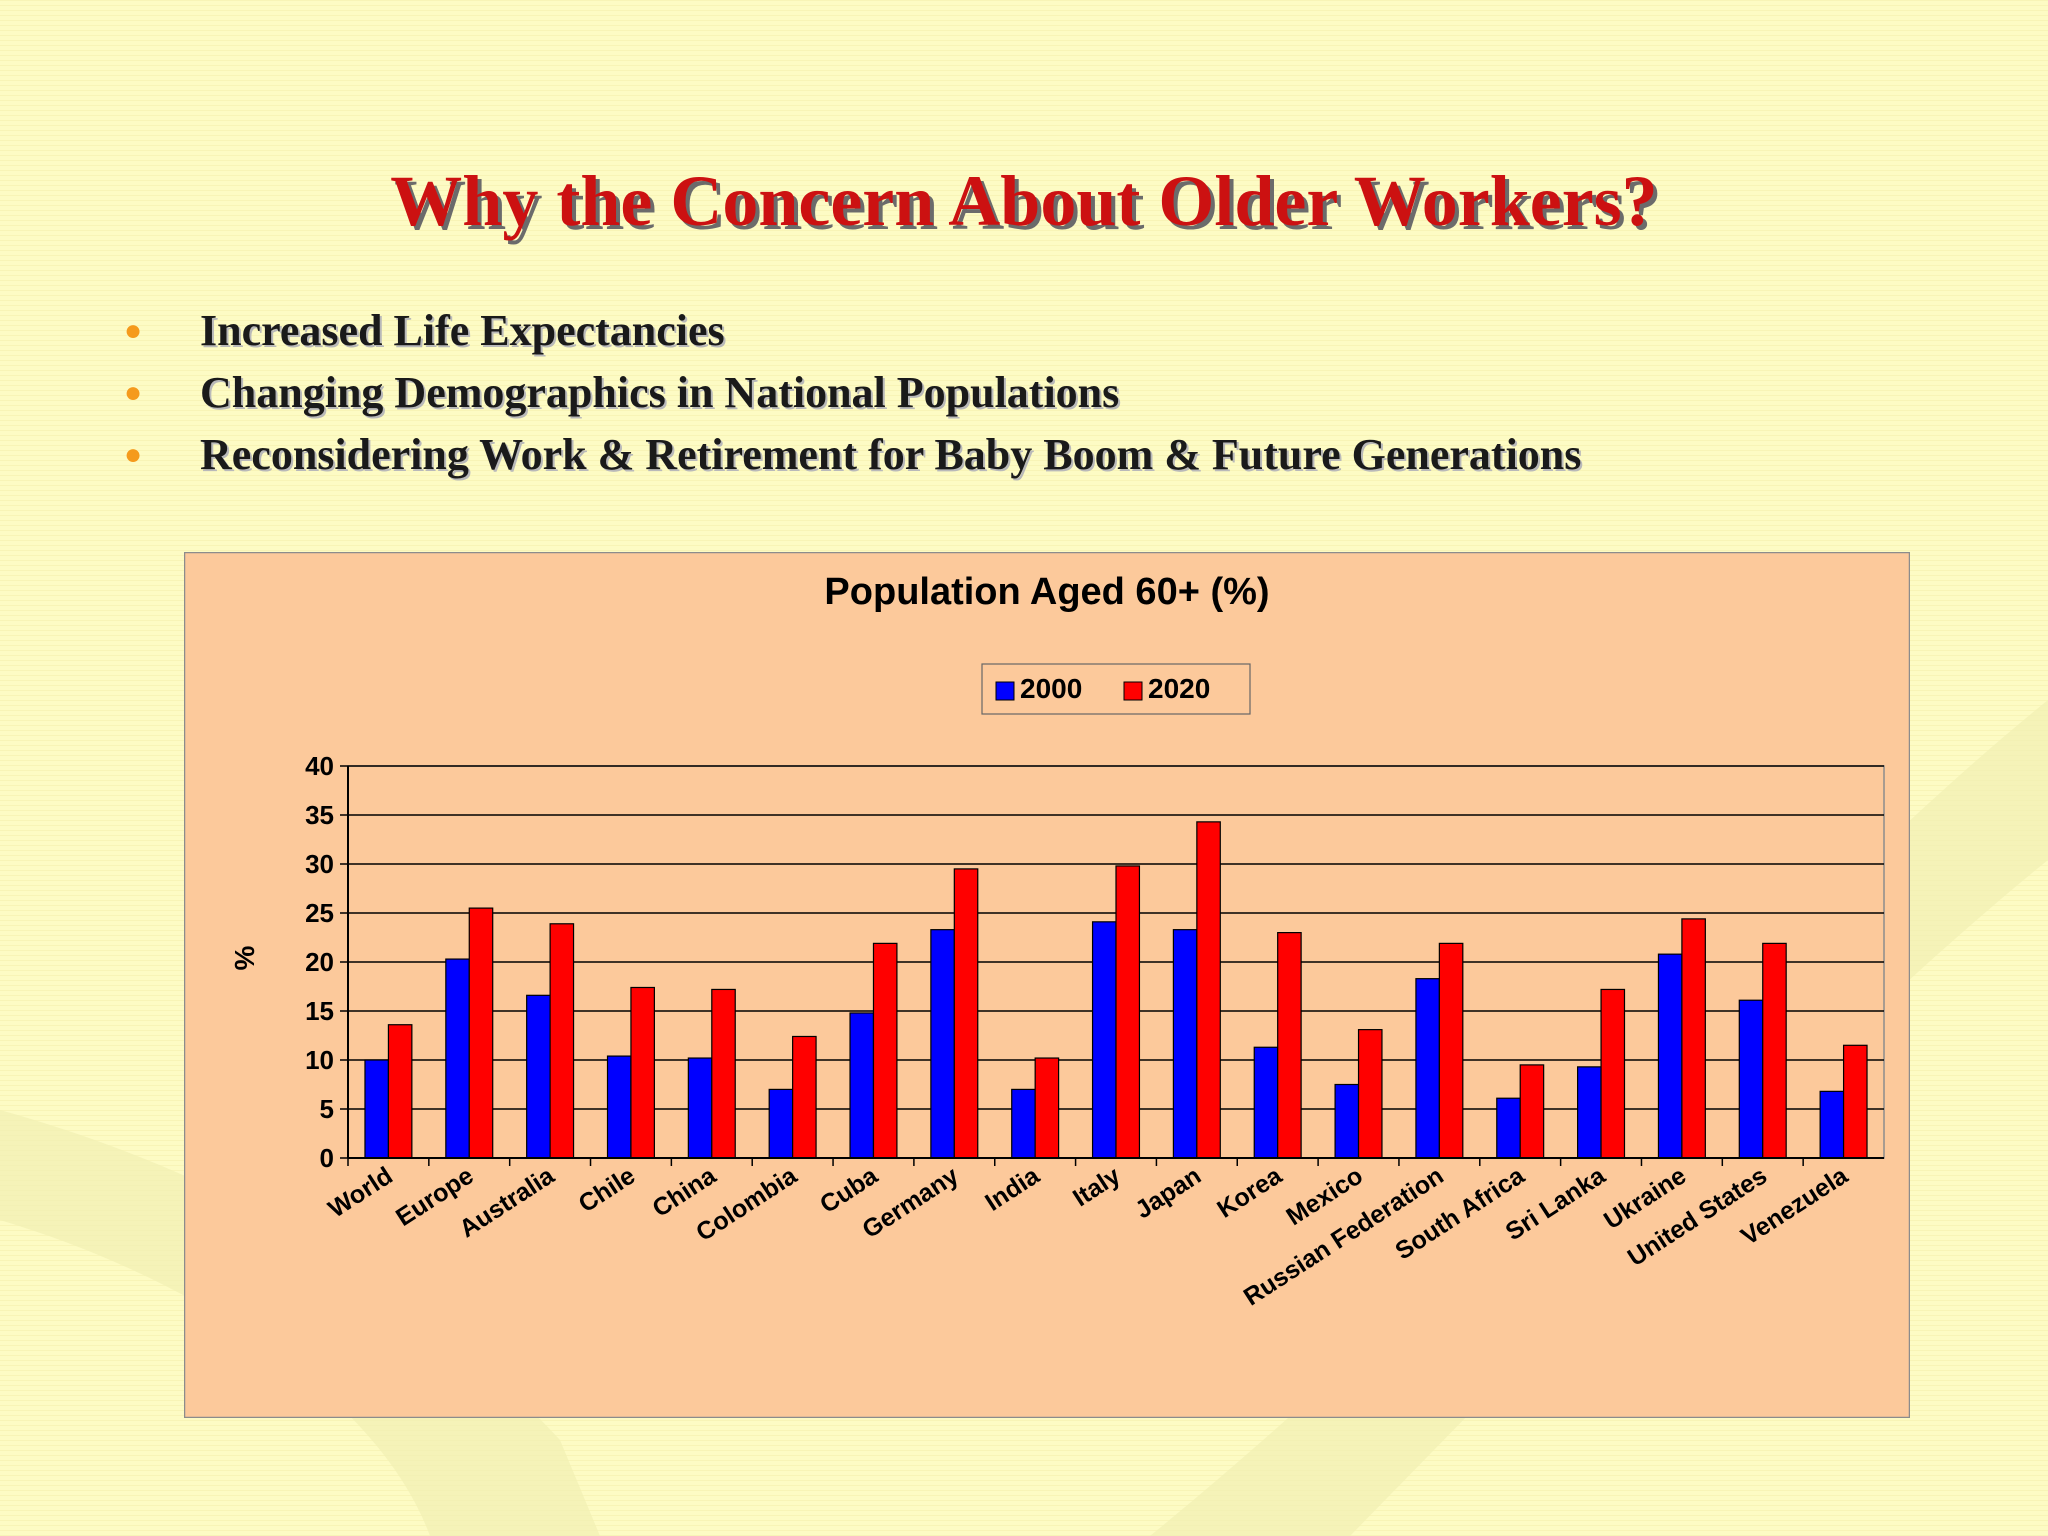 This screenshot has width=2048, height=1536. Describe the element at coordinates (319, 815) in the screenshot. I see `y-tick-label: 35` at that location.